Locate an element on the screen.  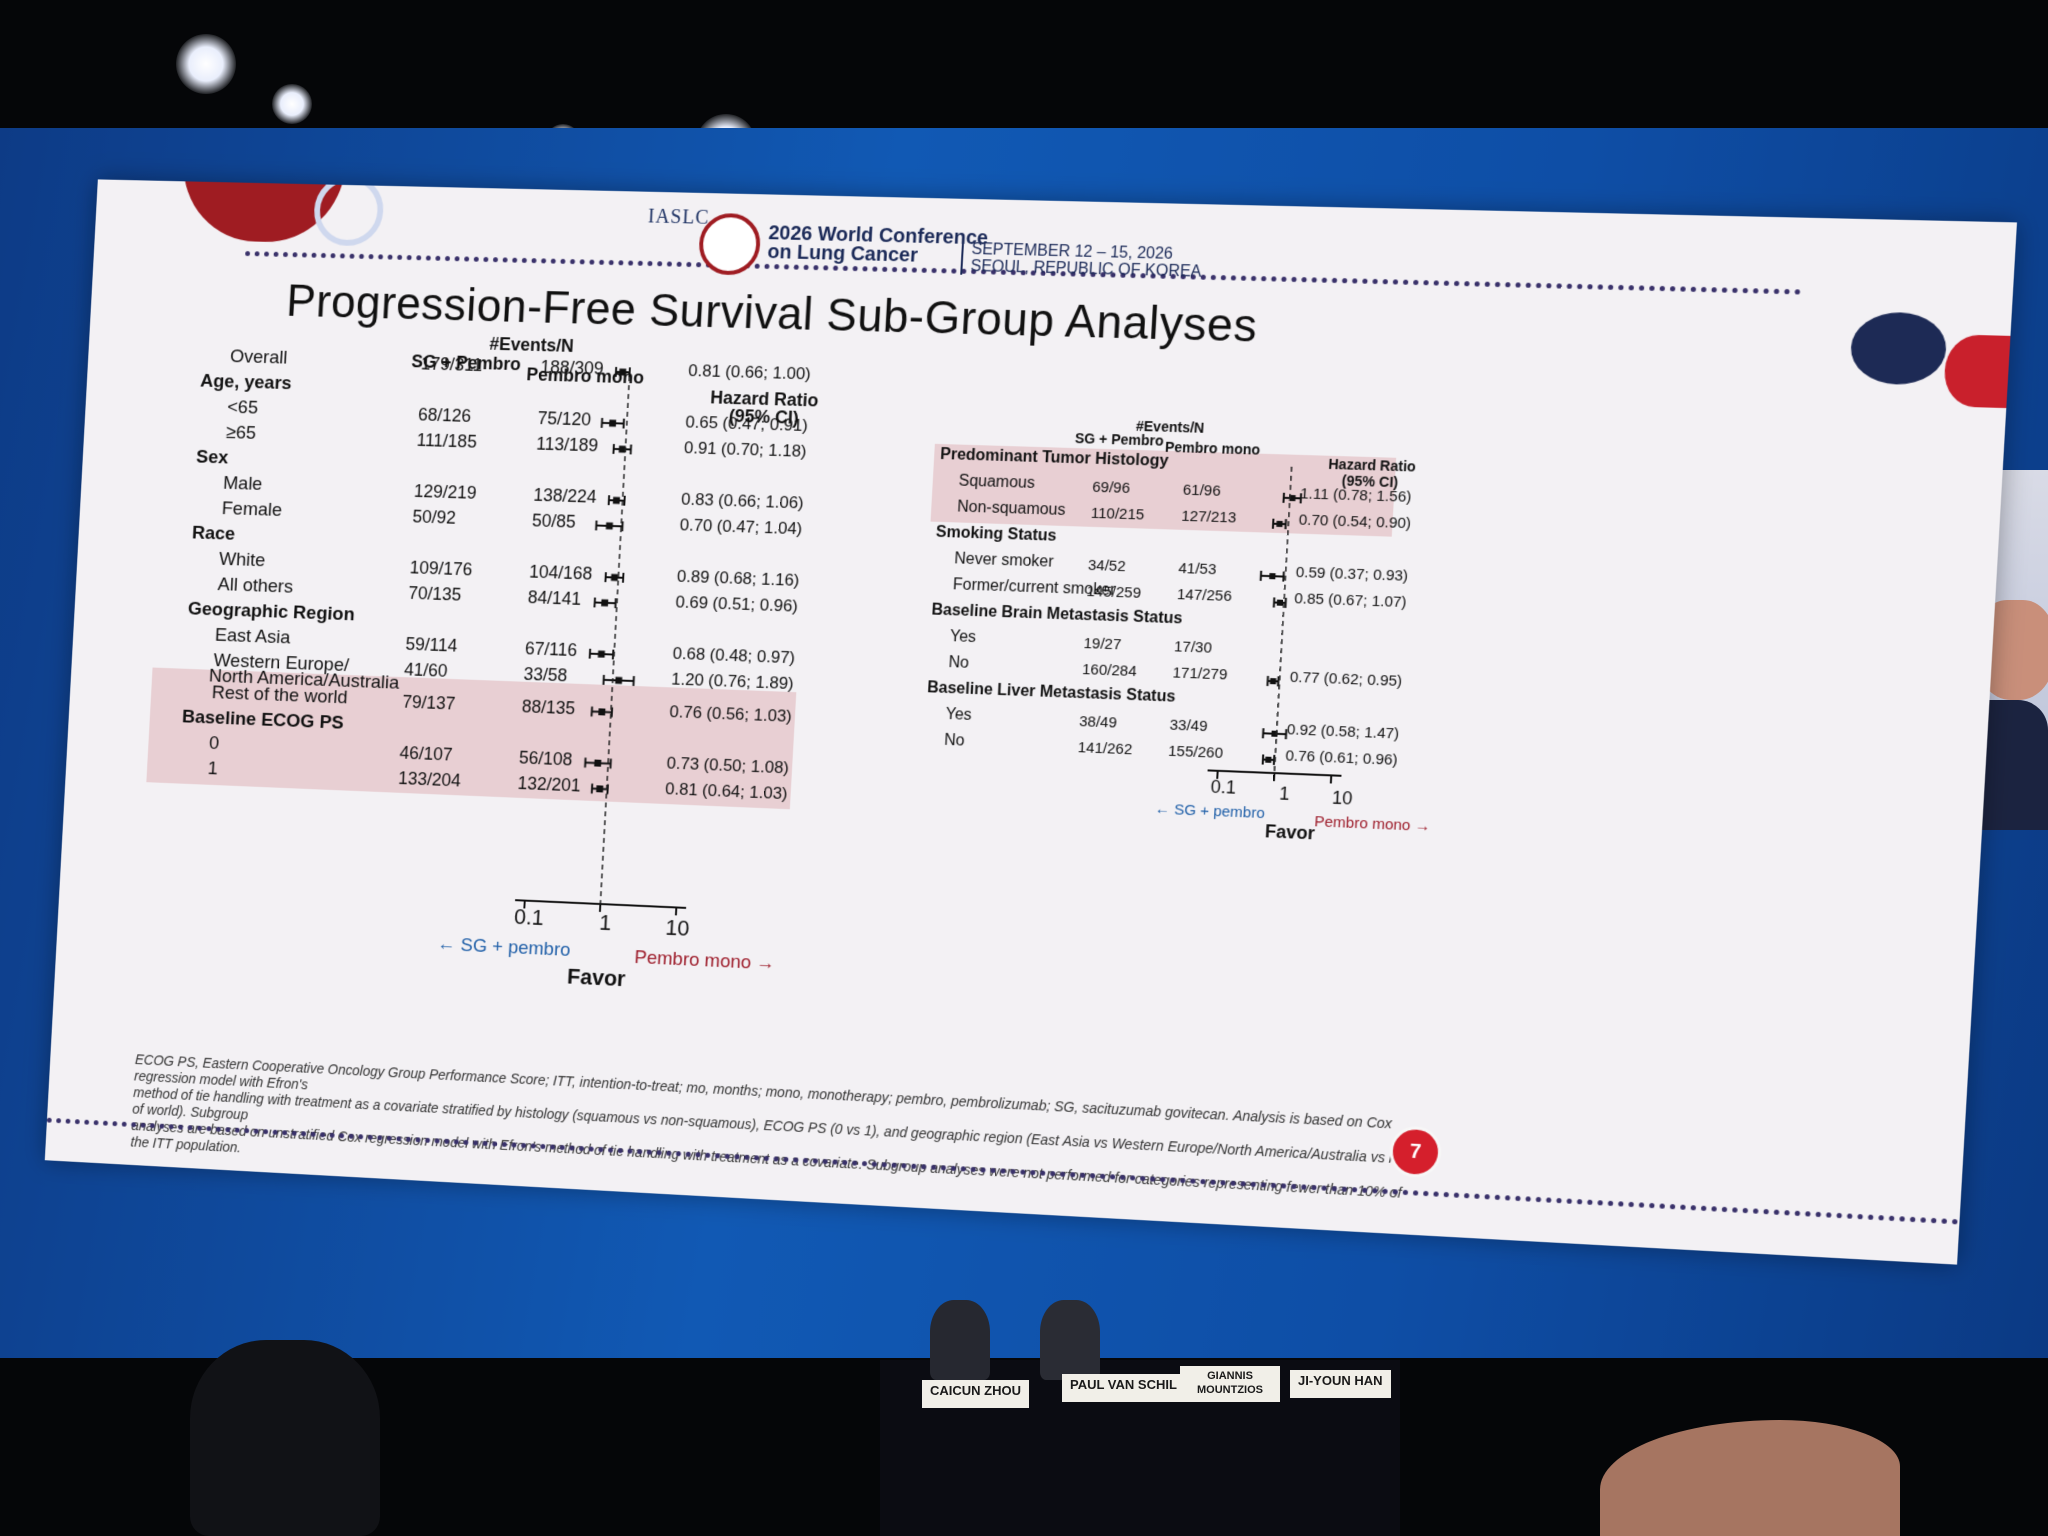
panel-name-card-2: GIANNIS MOUNTZIOS is located at coordinates (1230, 1384).